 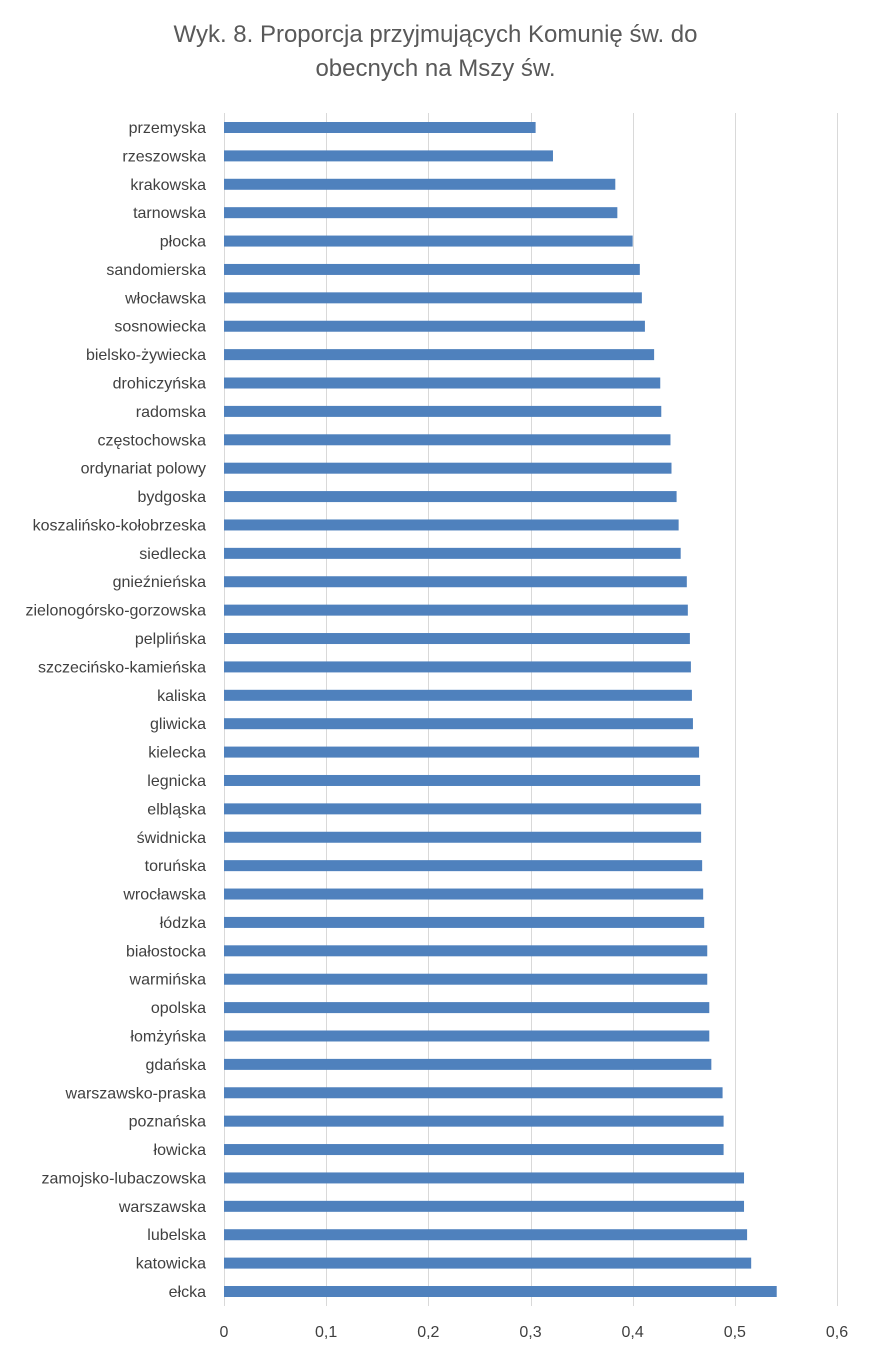 What do you see at coordinates (172, 554) in the screenshot?
I see `category-label: siedlecka` at bounding box center [172, 554].